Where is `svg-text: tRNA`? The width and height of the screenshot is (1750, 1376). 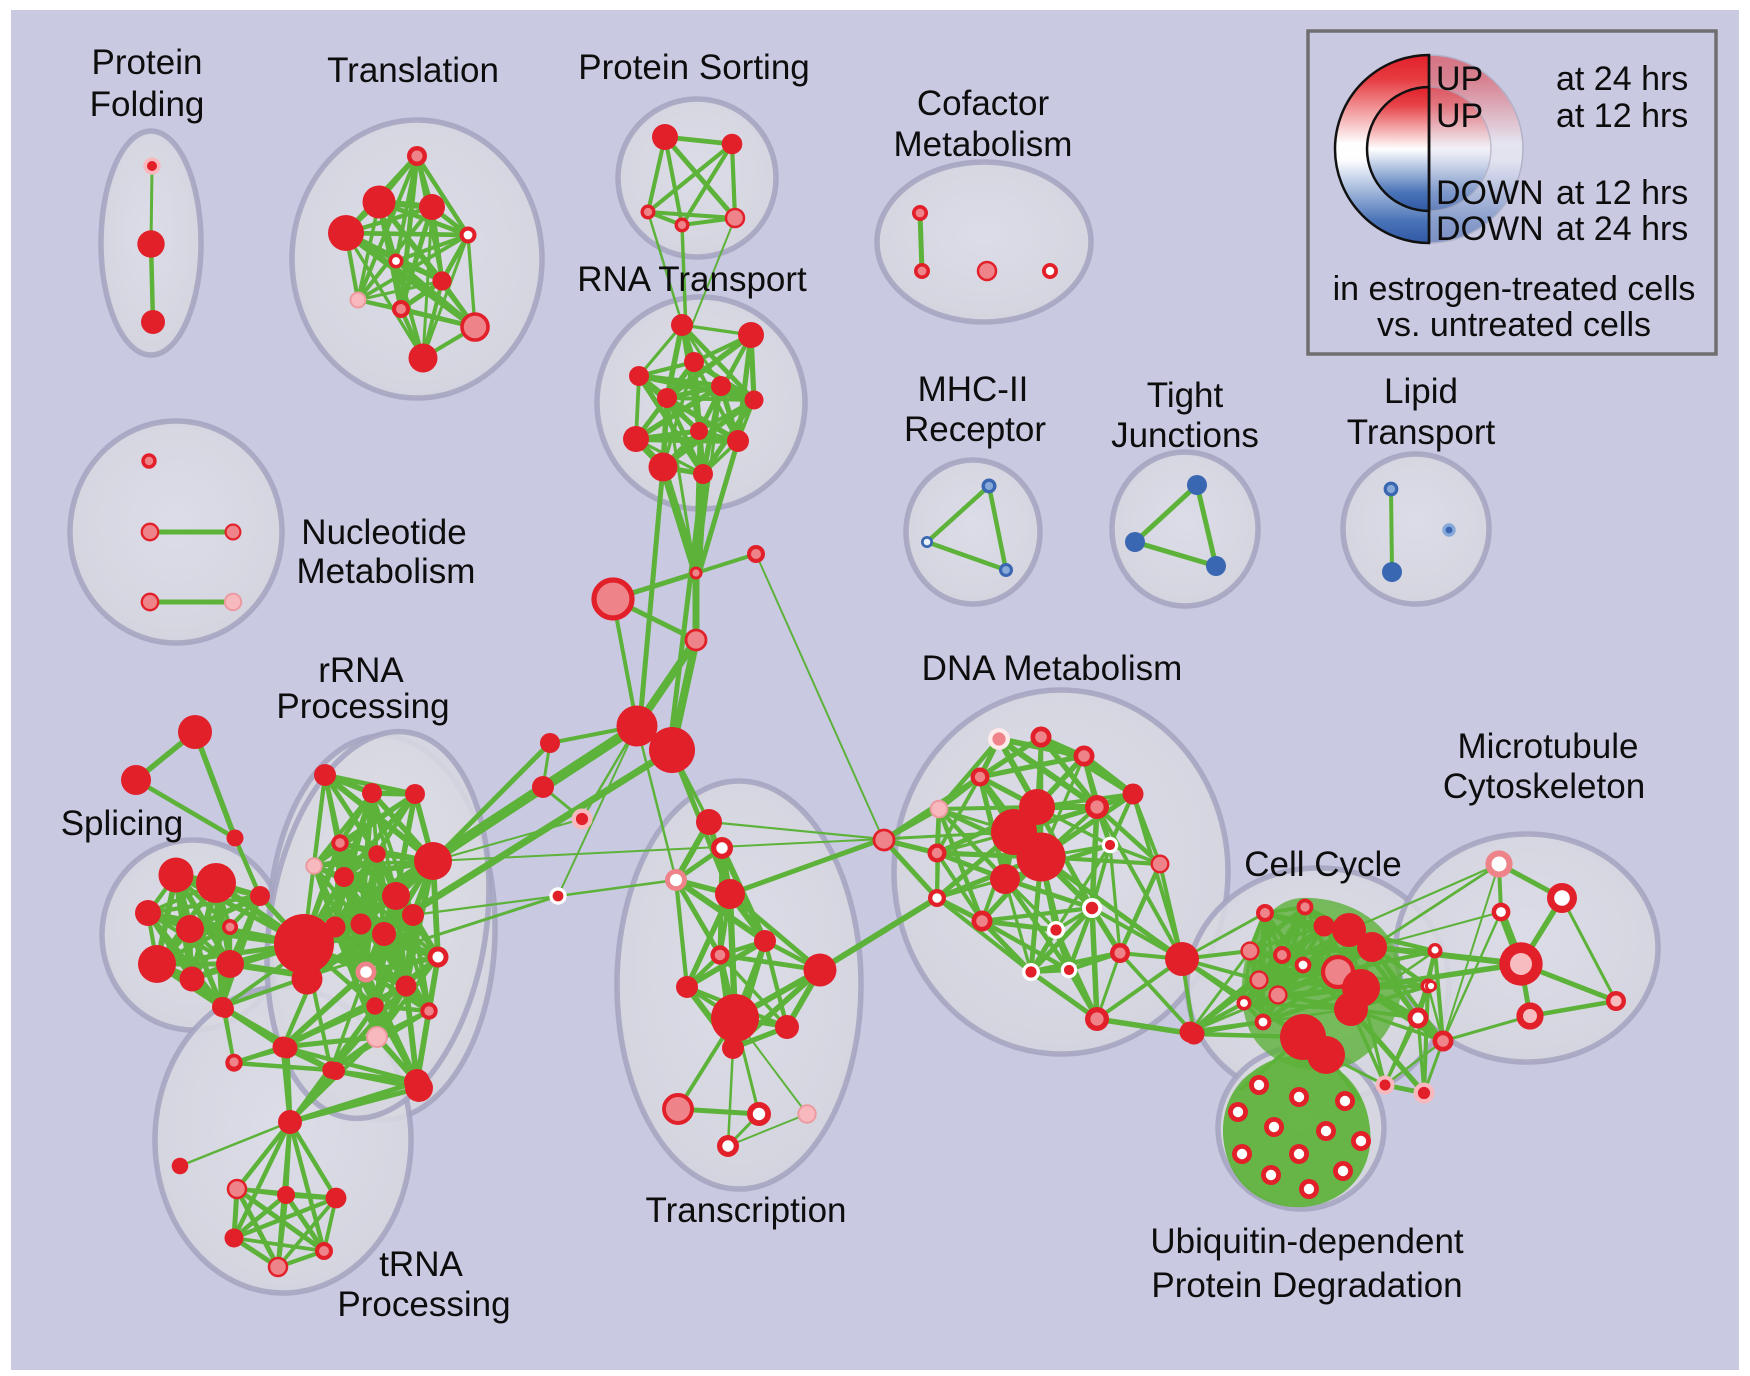
svg-text: tRNA is located at coordinates (421, 1264).